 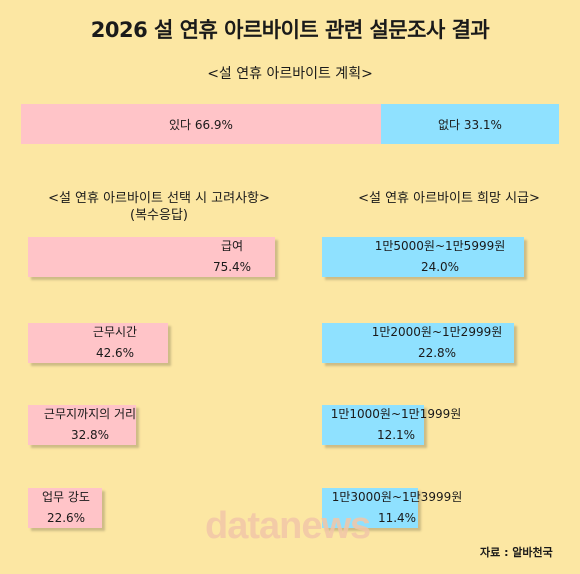 What do you see at coordinates (440, 267) in the screenshot?
I see `wage-value-label: 24.0%` at bounding box center [440, 267].